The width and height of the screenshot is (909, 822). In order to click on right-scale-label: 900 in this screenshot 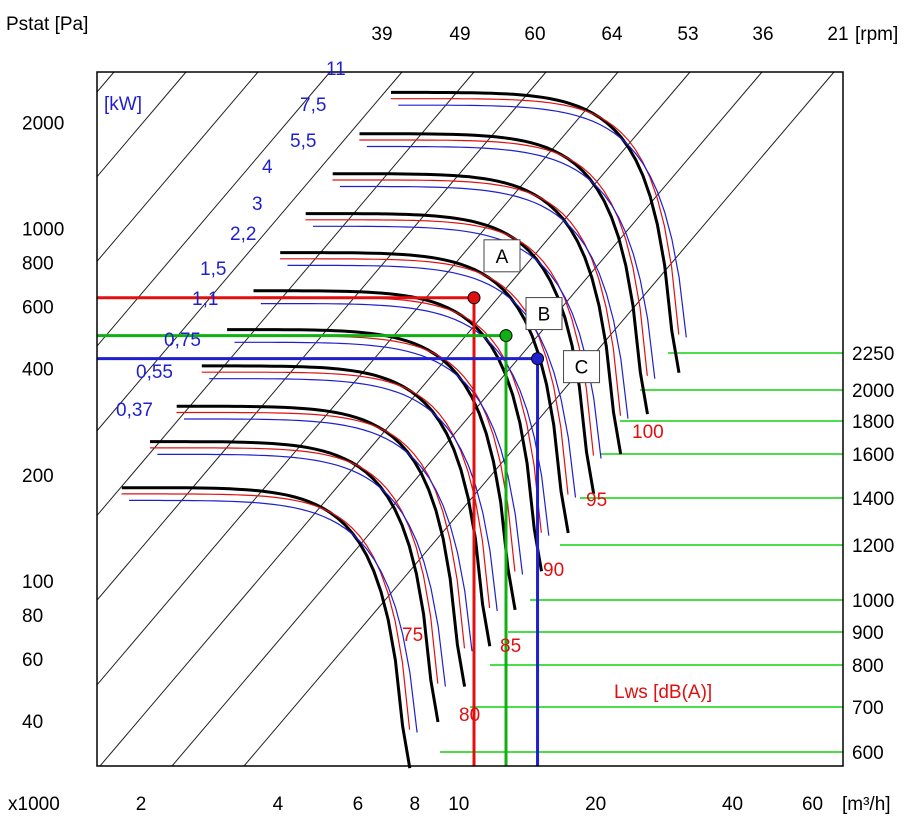, I will do `click(868, 633)`.